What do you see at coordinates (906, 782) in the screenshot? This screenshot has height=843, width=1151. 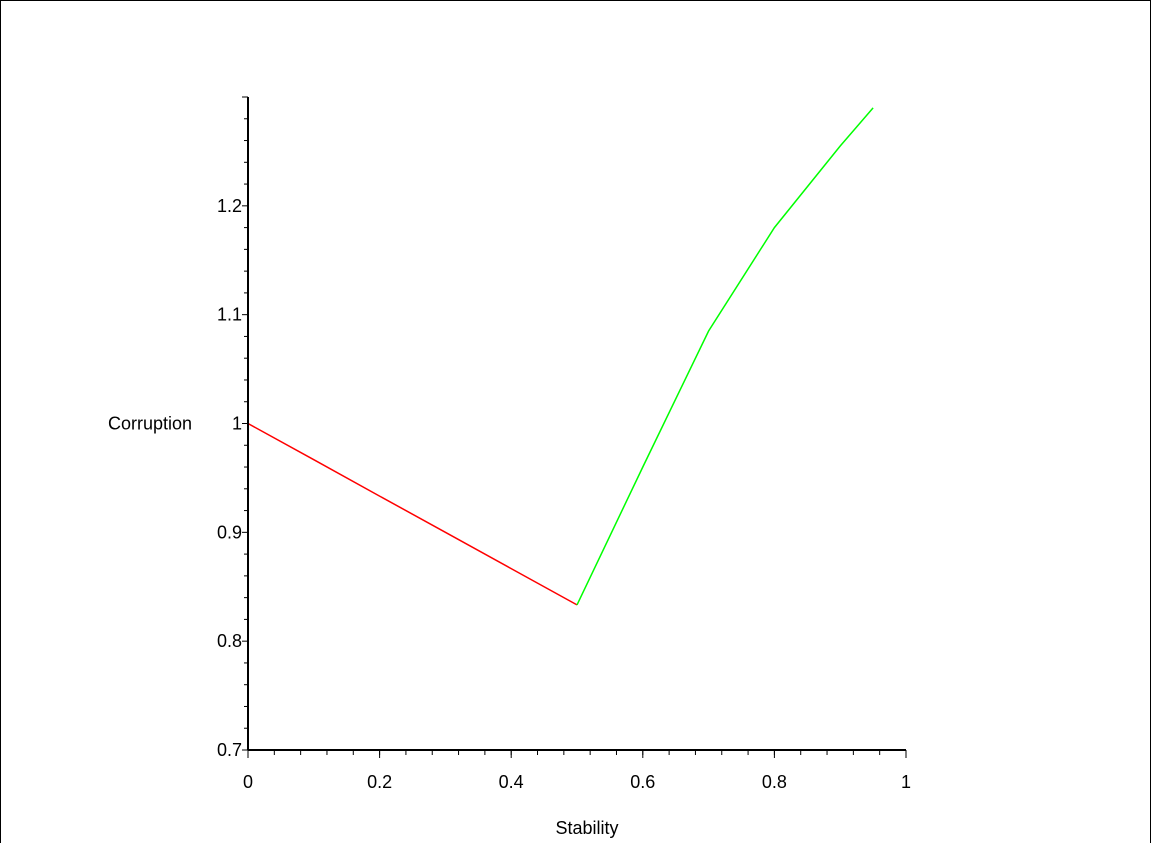 I see `x-tick-label: 1` at bounding box center [906, 782].